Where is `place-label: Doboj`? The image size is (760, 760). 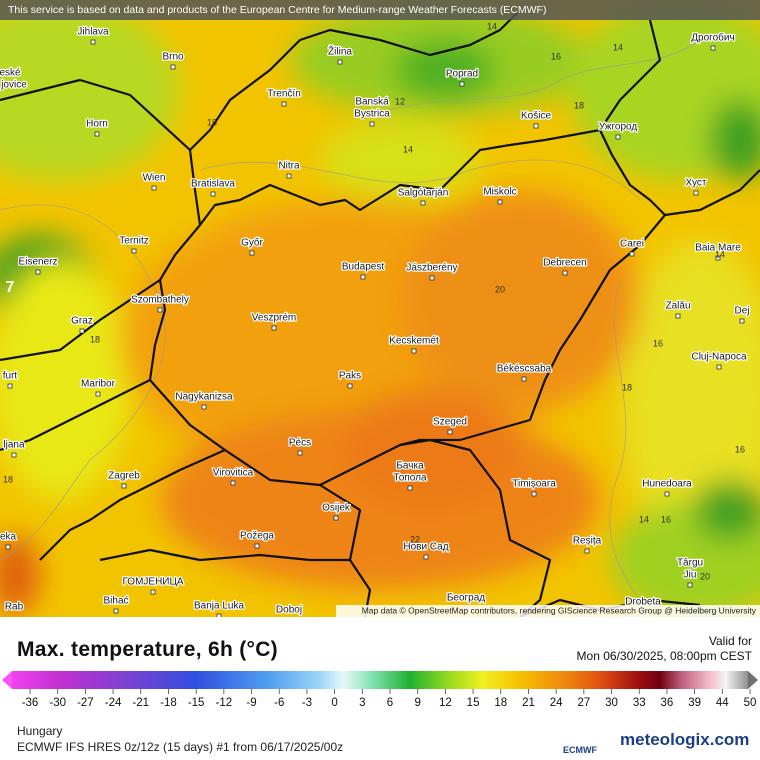
place-label: Doboj is located at coordinates (289, 610).